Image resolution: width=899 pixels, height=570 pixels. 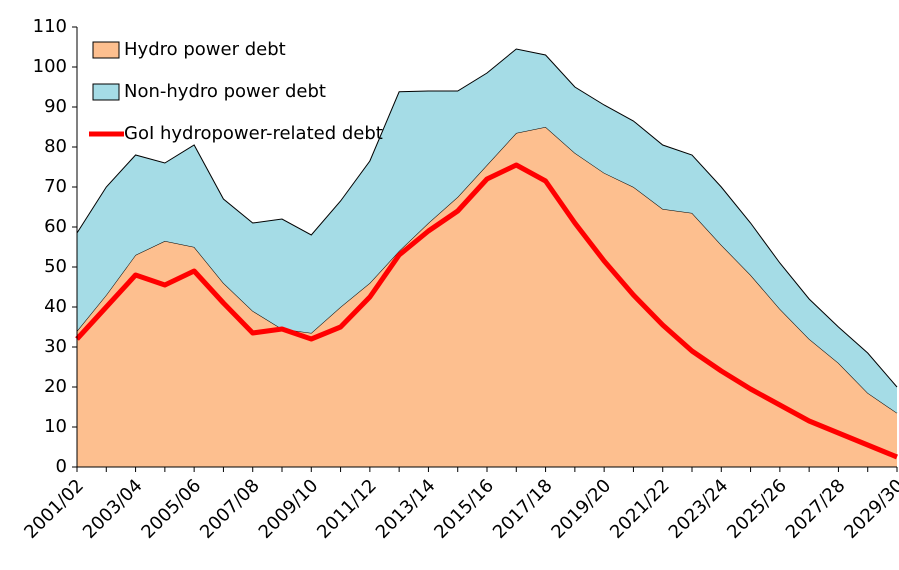 I want to click on x-tick-label: 2021/22, so click(x=640, y=509).